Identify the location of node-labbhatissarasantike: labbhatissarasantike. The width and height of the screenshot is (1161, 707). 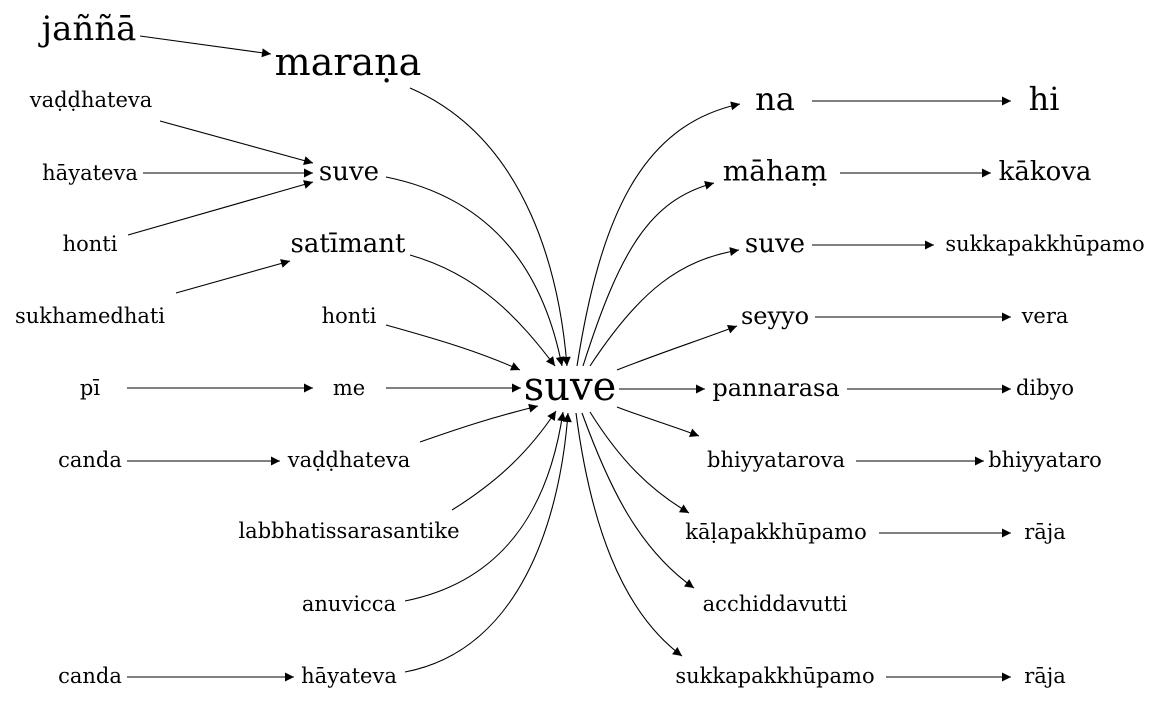
(348, 531).